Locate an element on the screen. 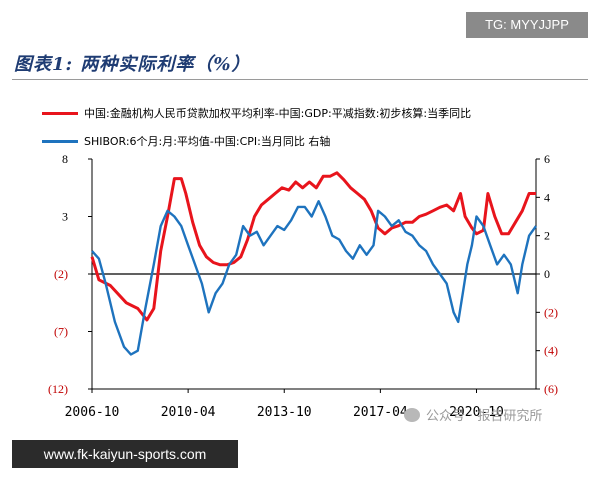 Image resolution: width=600 pixels, height=480 pixels. x-tick-label: 2017-04 is located at coordinates (380, 412).